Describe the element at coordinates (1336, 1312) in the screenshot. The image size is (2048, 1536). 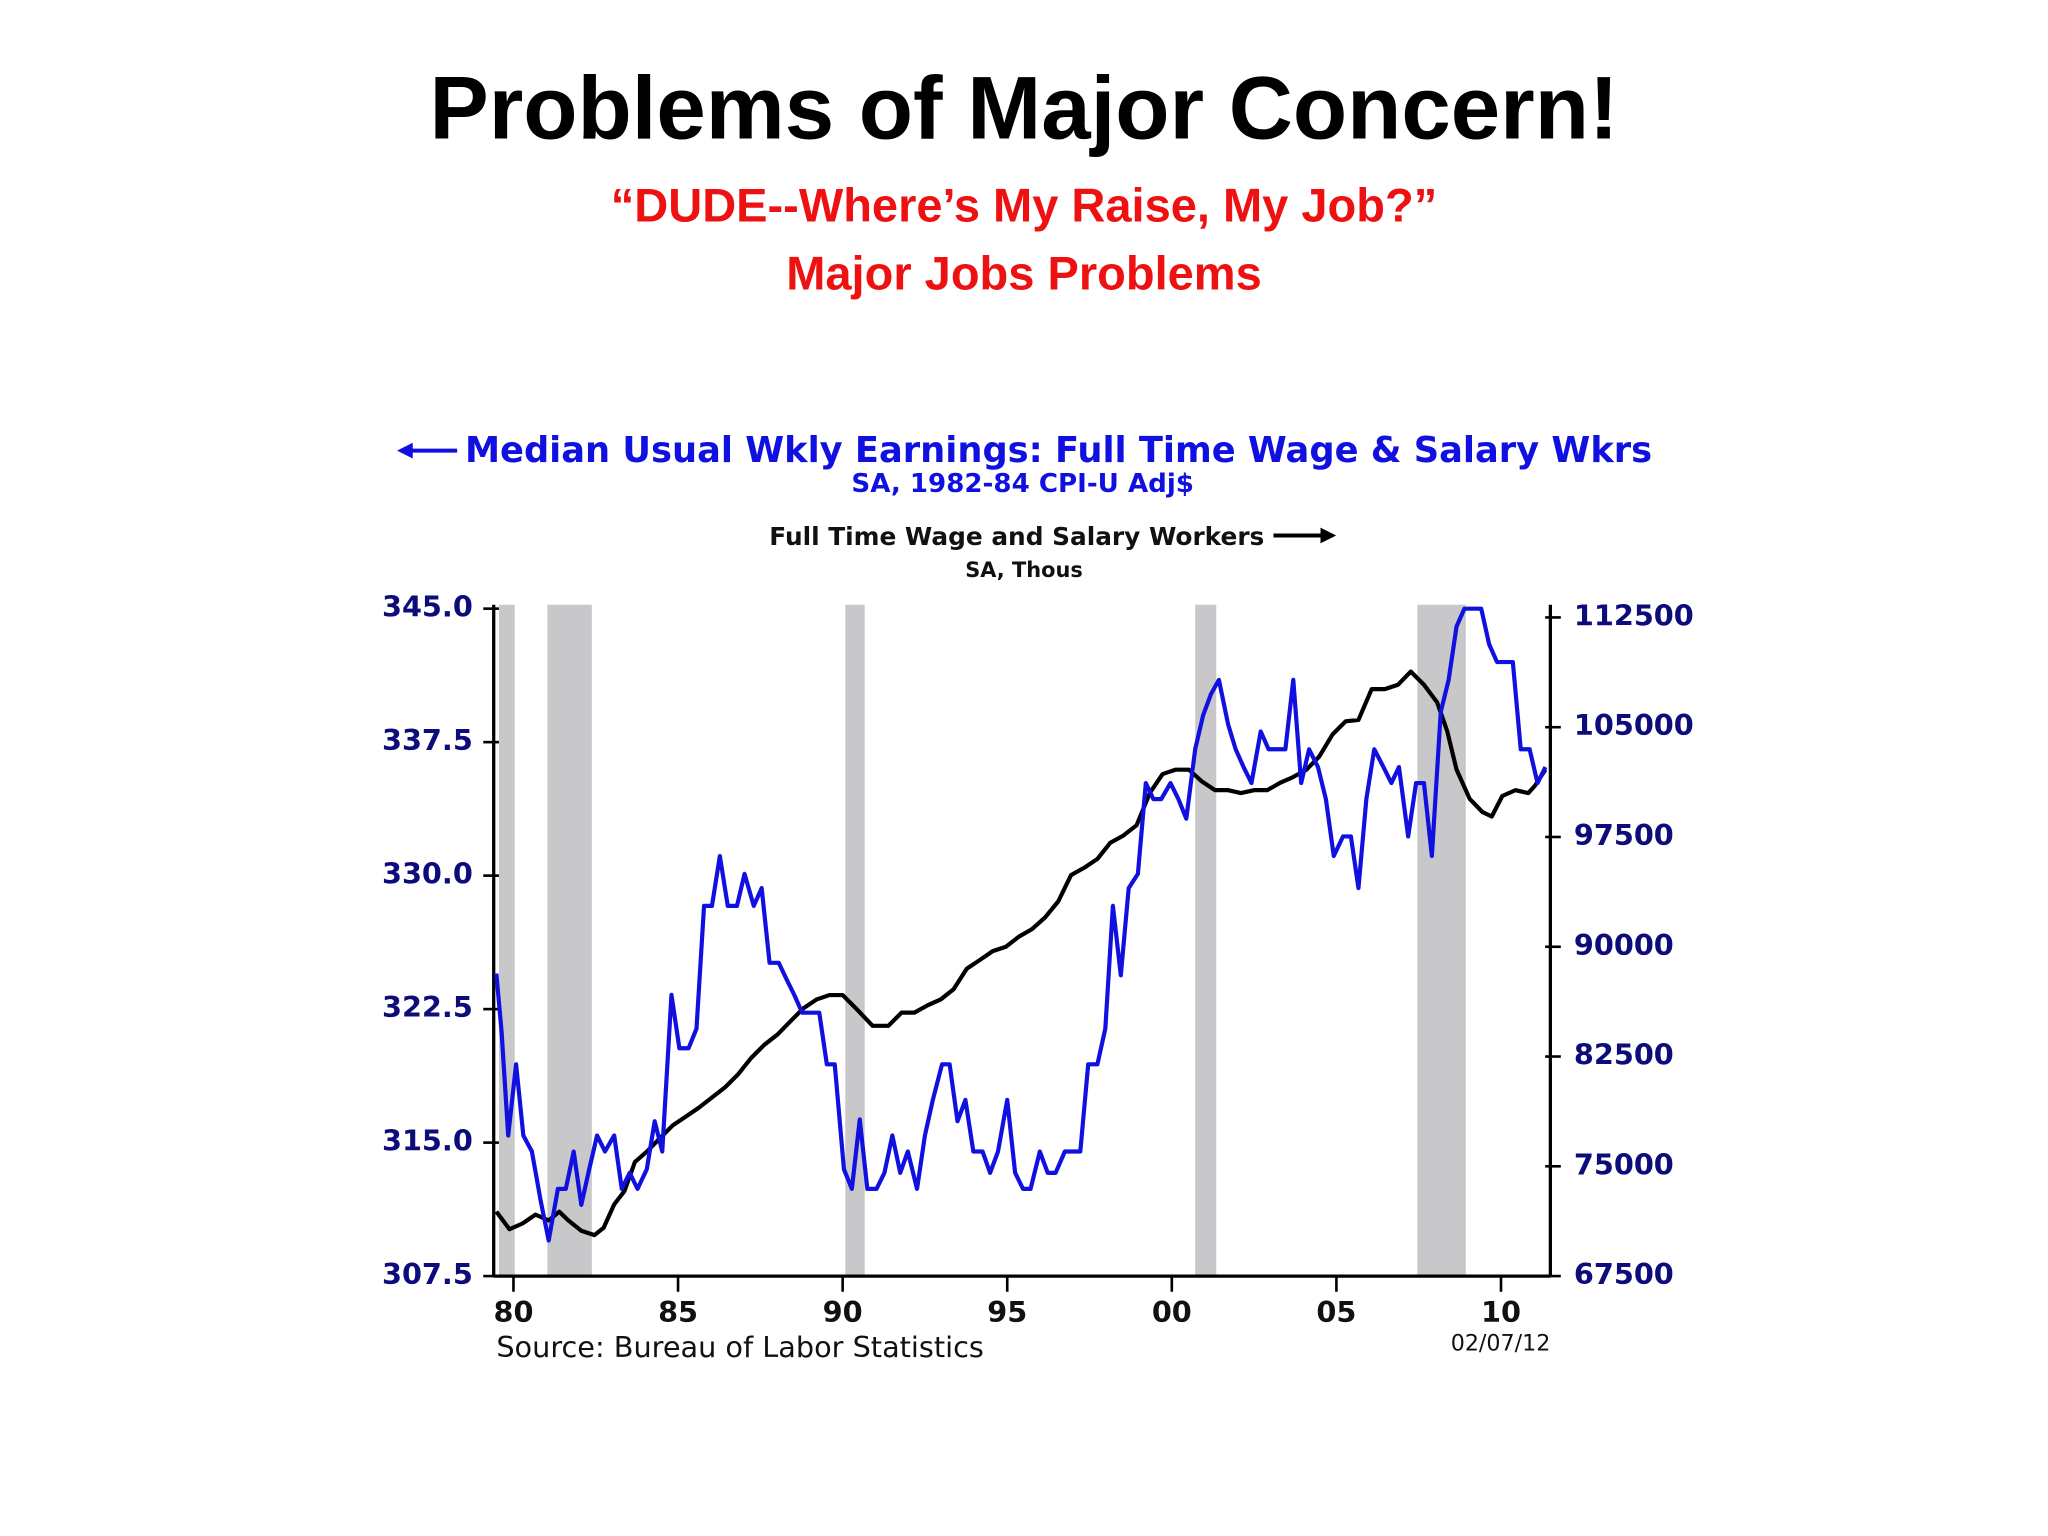
I see `x-tick-label: 05` at that location.